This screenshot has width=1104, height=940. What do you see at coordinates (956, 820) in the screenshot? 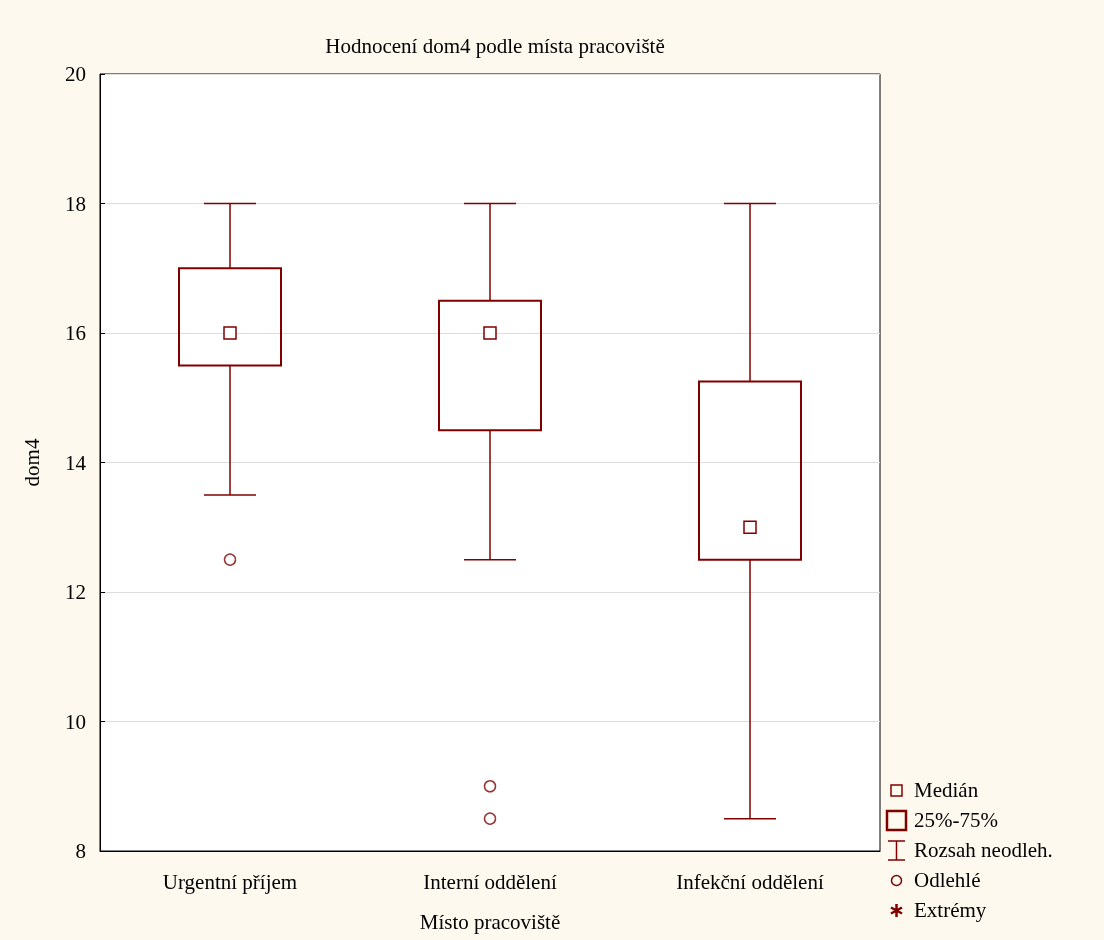
I see `text: 25%-75%` at bounding box center [956, 820].